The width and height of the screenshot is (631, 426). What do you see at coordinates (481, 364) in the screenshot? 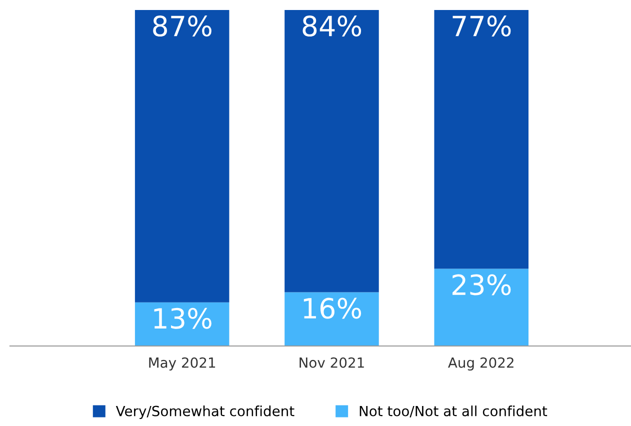
I see `x-tick-label: Aug 2022` at bounding box center [481, 364].